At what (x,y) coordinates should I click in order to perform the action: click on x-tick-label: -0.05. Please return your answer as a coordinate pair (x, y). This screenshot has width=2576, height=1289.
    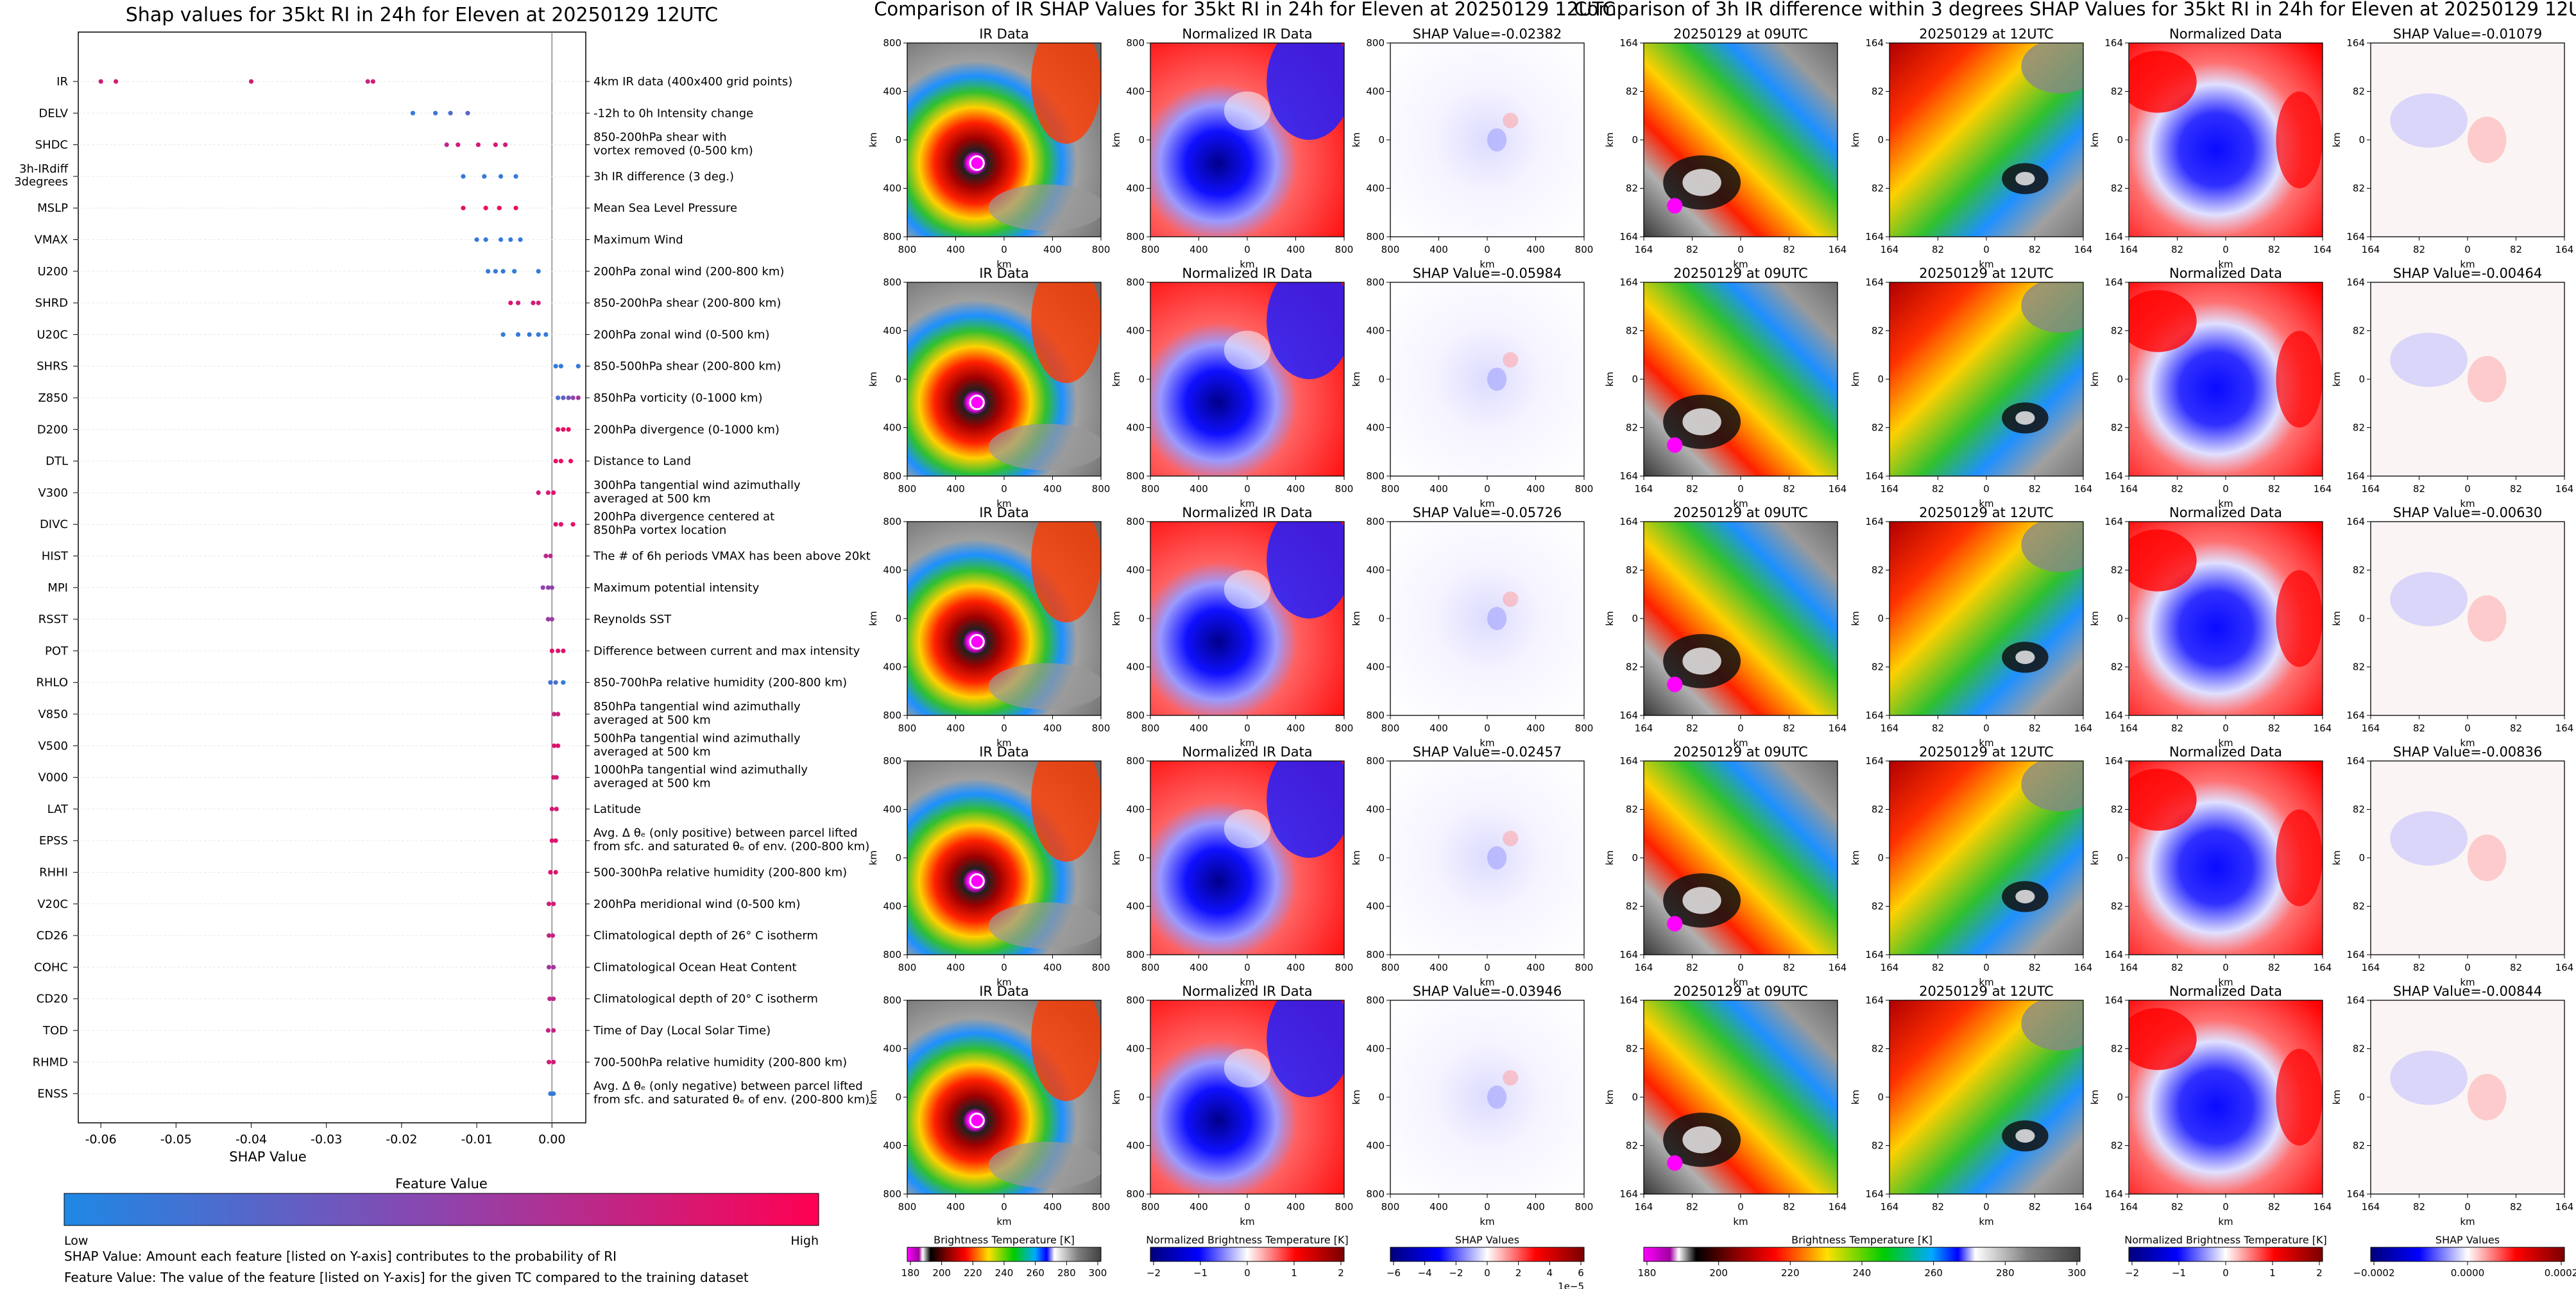
    Looking at the image, I should click on (176, 1139).